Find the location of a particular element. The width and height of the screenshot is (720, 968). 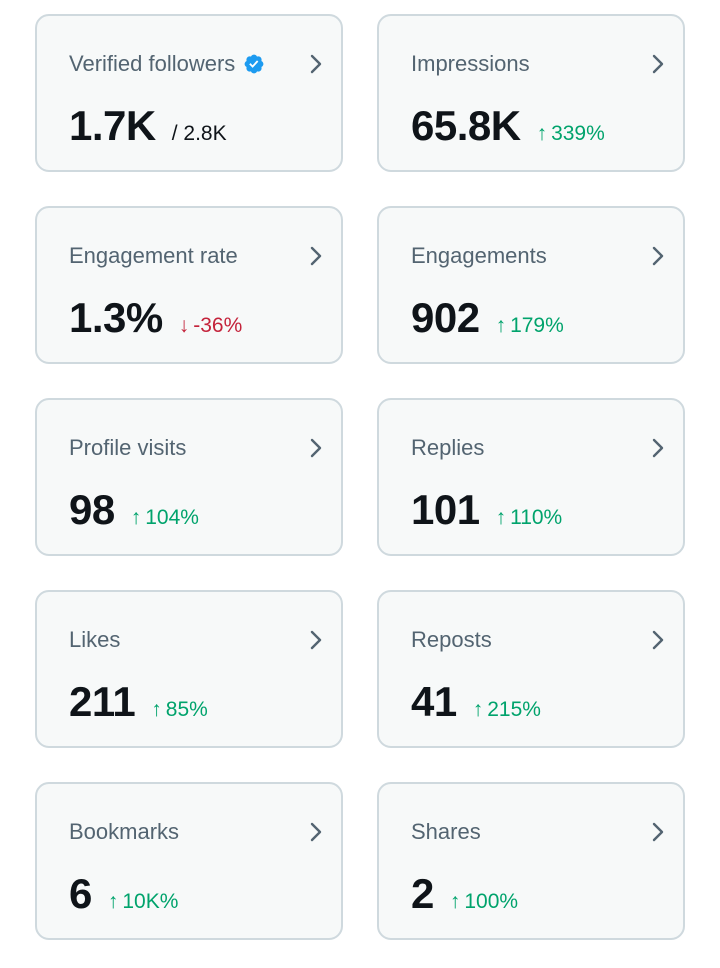

metric-change: ↑ 215% is located at coordinates (507, 710).